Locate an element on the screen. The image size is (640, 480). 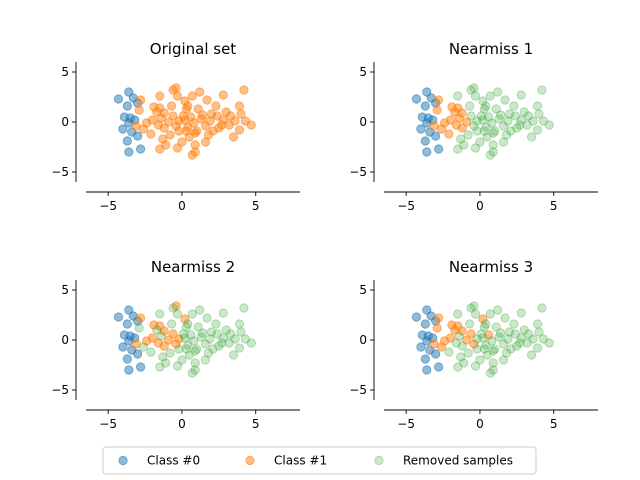
series-class1 is located at coordinates (450, 117).